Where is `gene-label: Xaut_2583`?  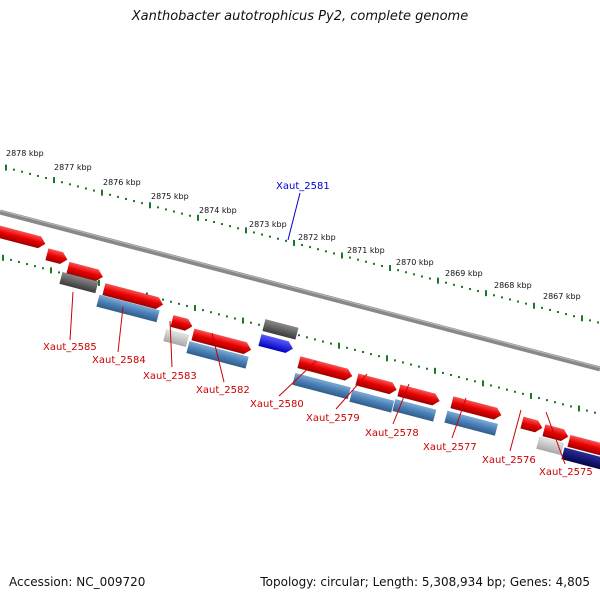
gene-label: Xaut_2583 is located at coordinates (170, 376).